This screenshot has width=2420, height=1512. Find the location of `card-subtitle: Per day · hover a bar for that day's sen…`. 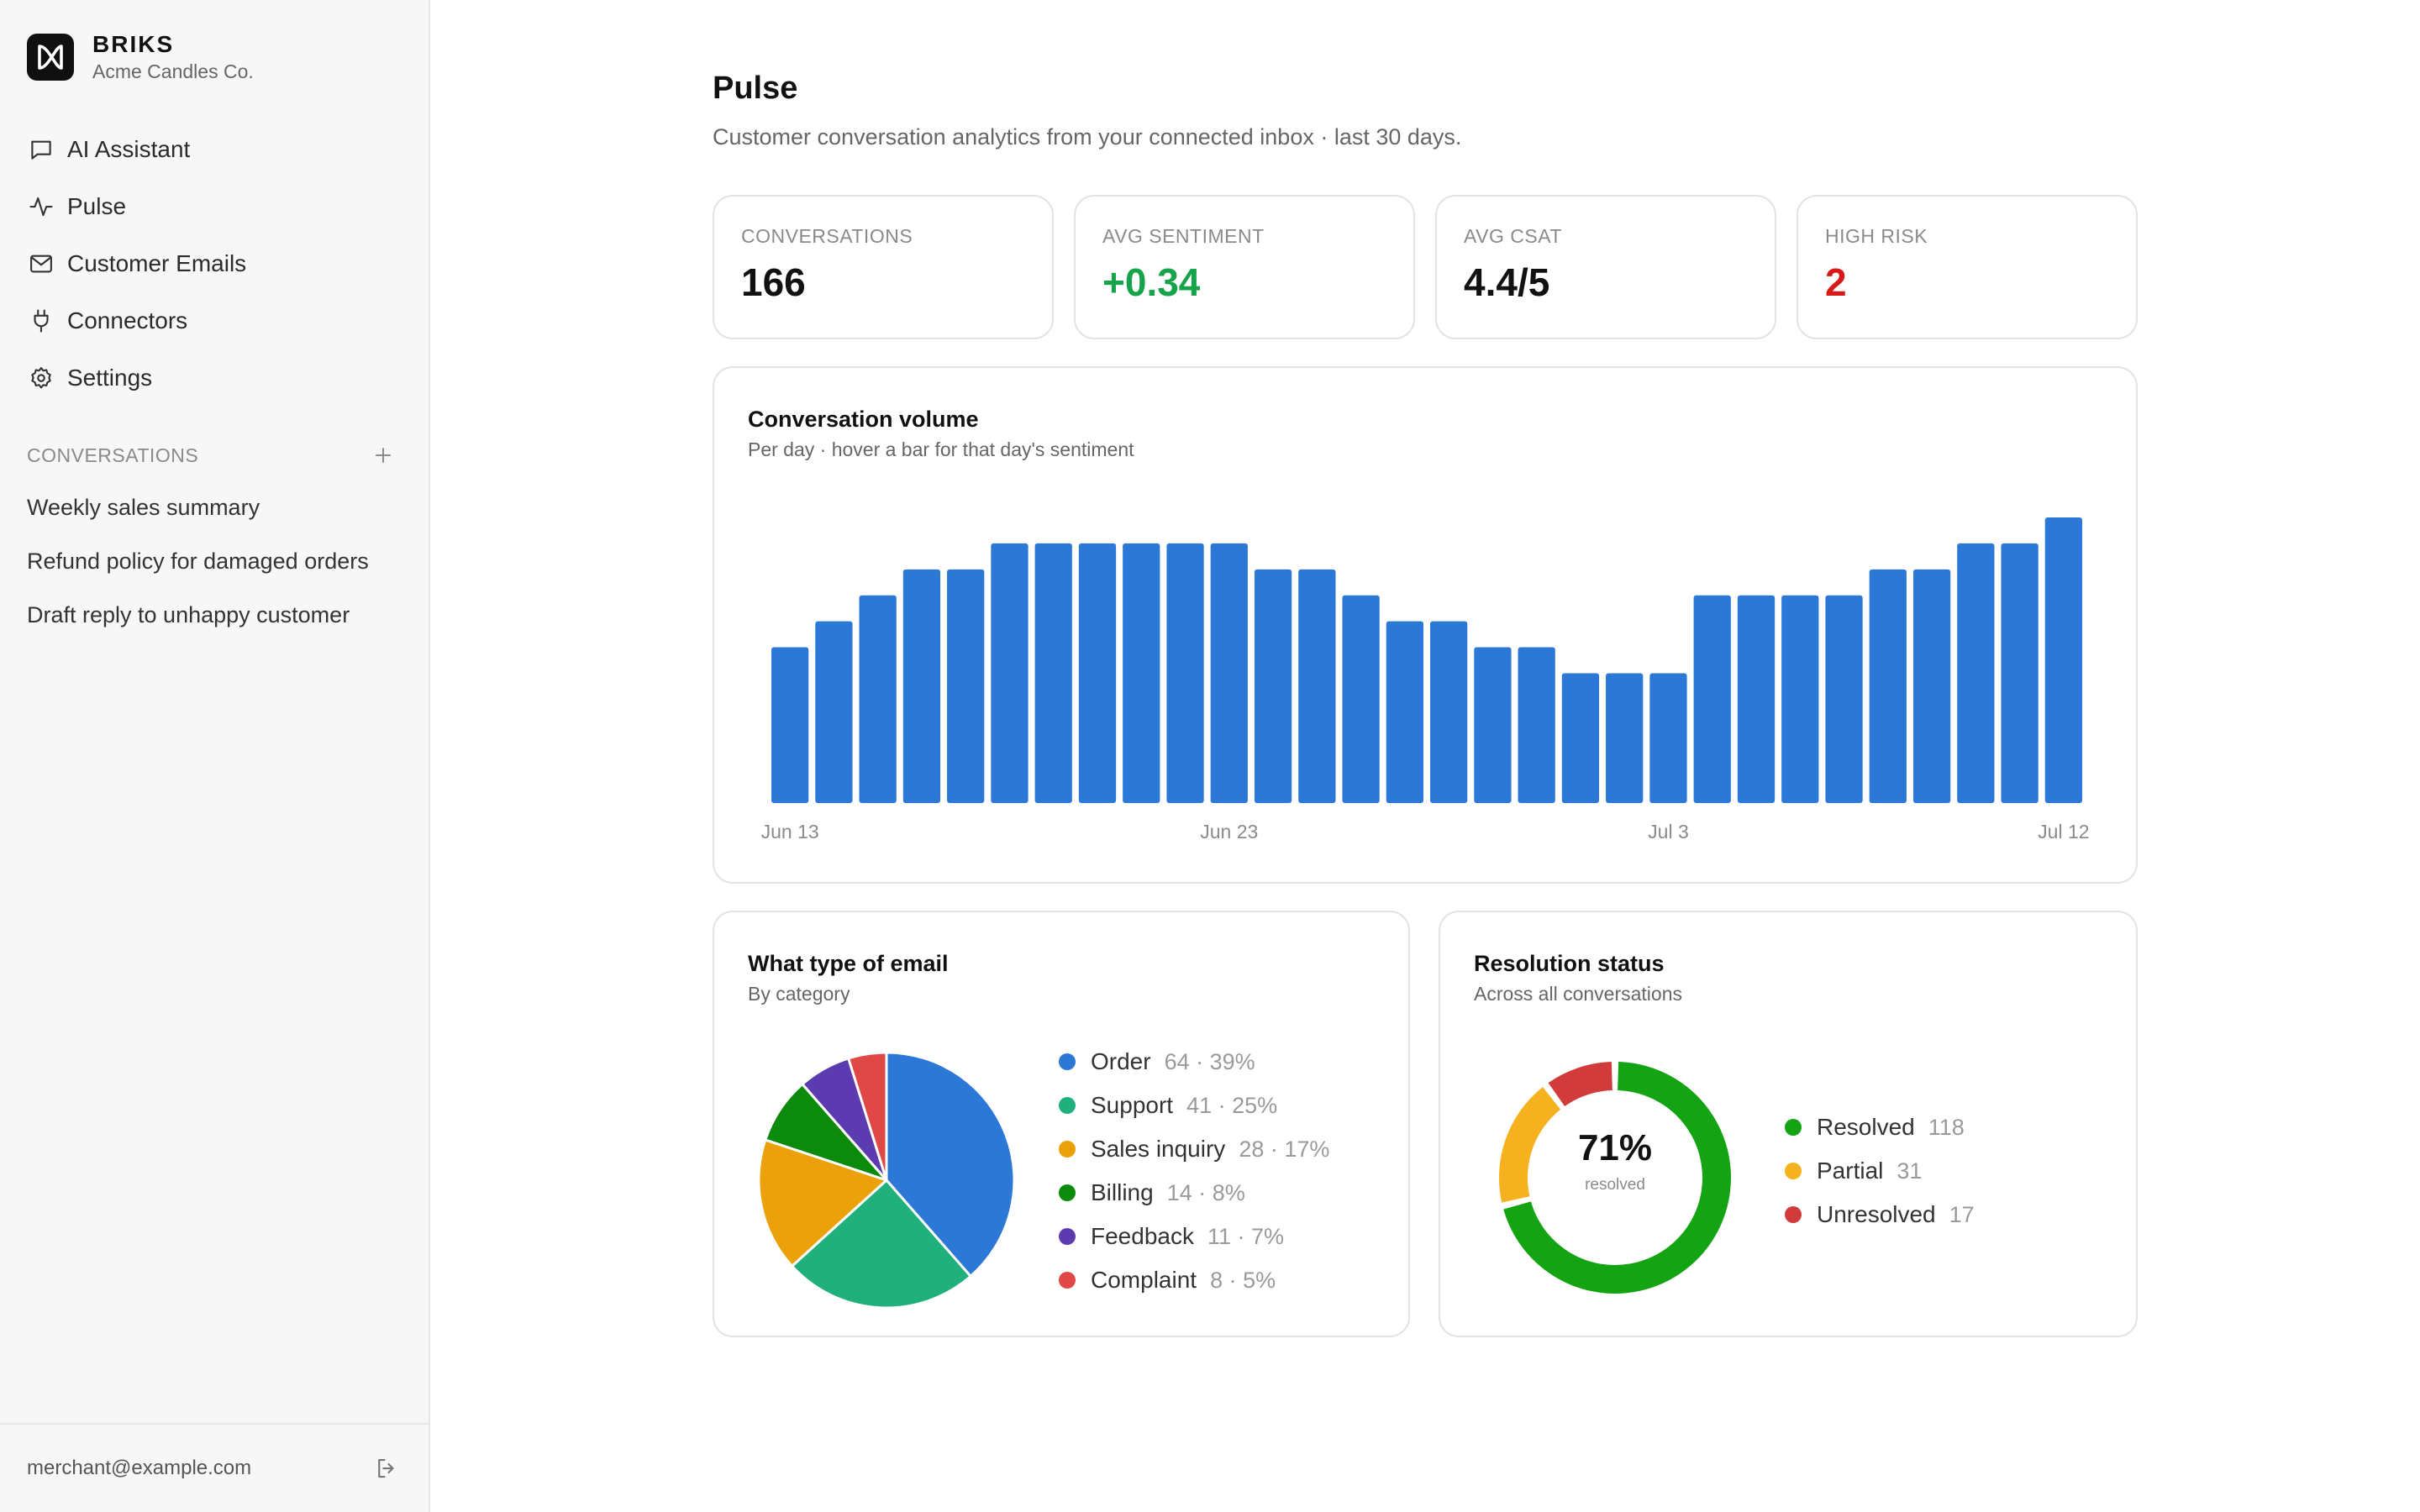

card-subtitle: Per day · hover a bar for that day's sen… is located at coordinates (941, 449).